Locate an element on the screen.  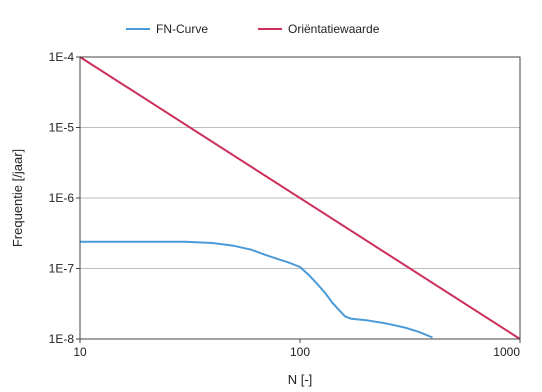
x-tick-label: 10 is located at coordinates (80, 352).